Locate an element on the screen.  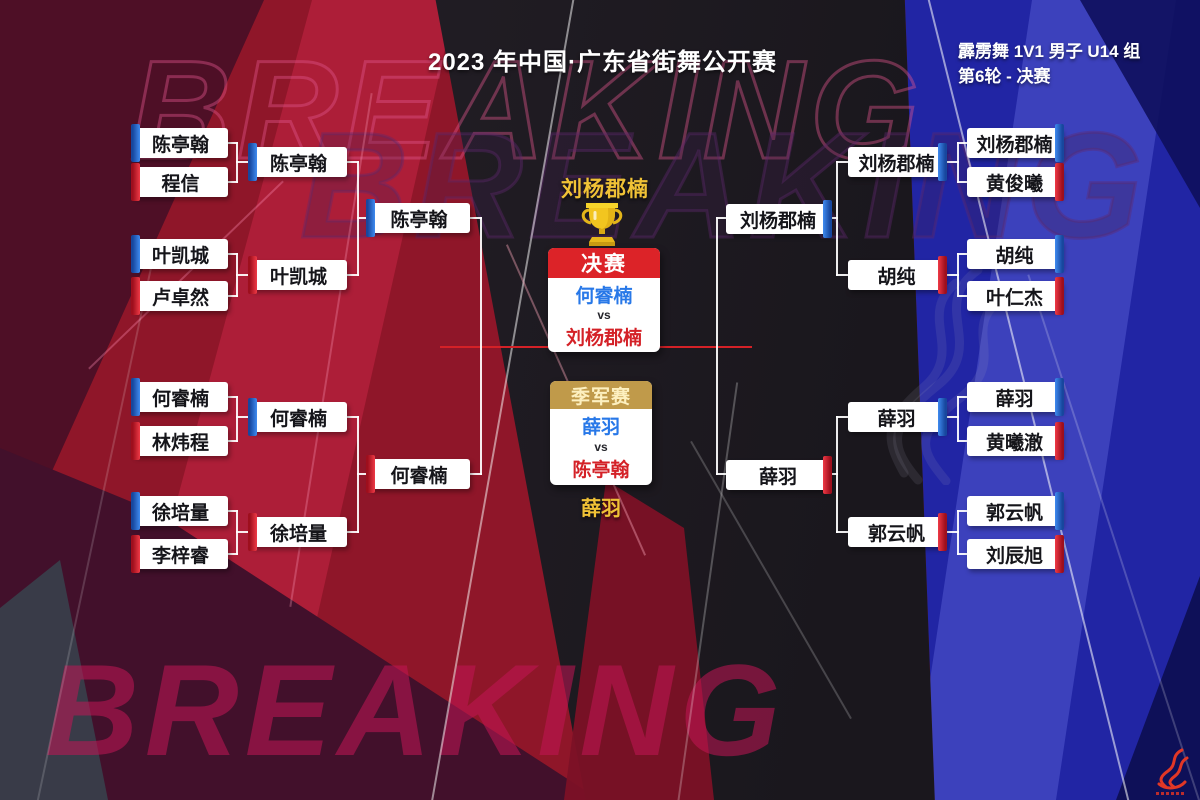
player-box: 胡纯 is located at coordinates (1015, 254).